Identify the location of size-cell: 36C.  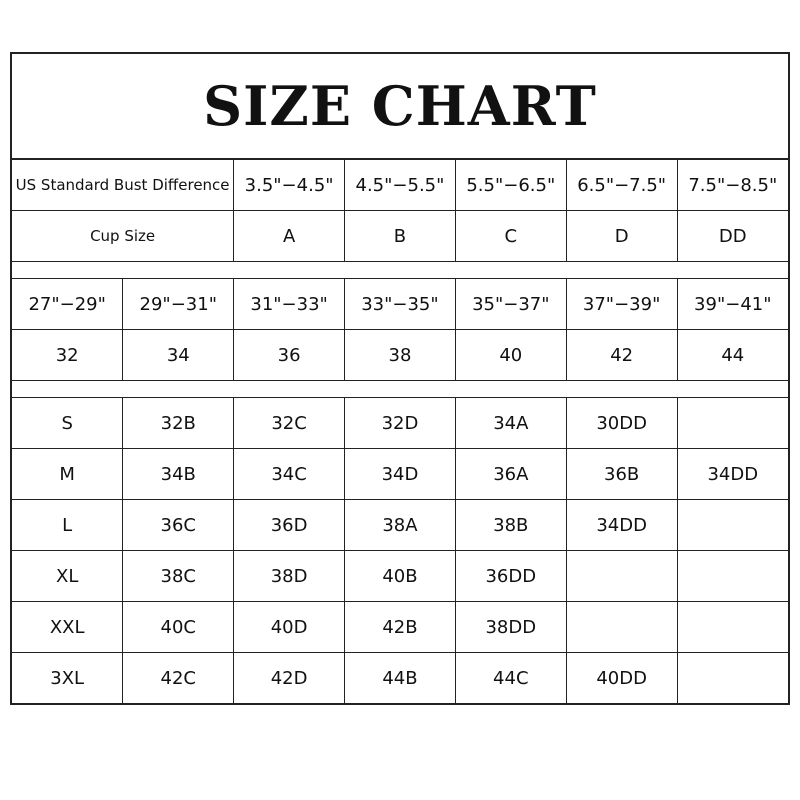
(178, 525).